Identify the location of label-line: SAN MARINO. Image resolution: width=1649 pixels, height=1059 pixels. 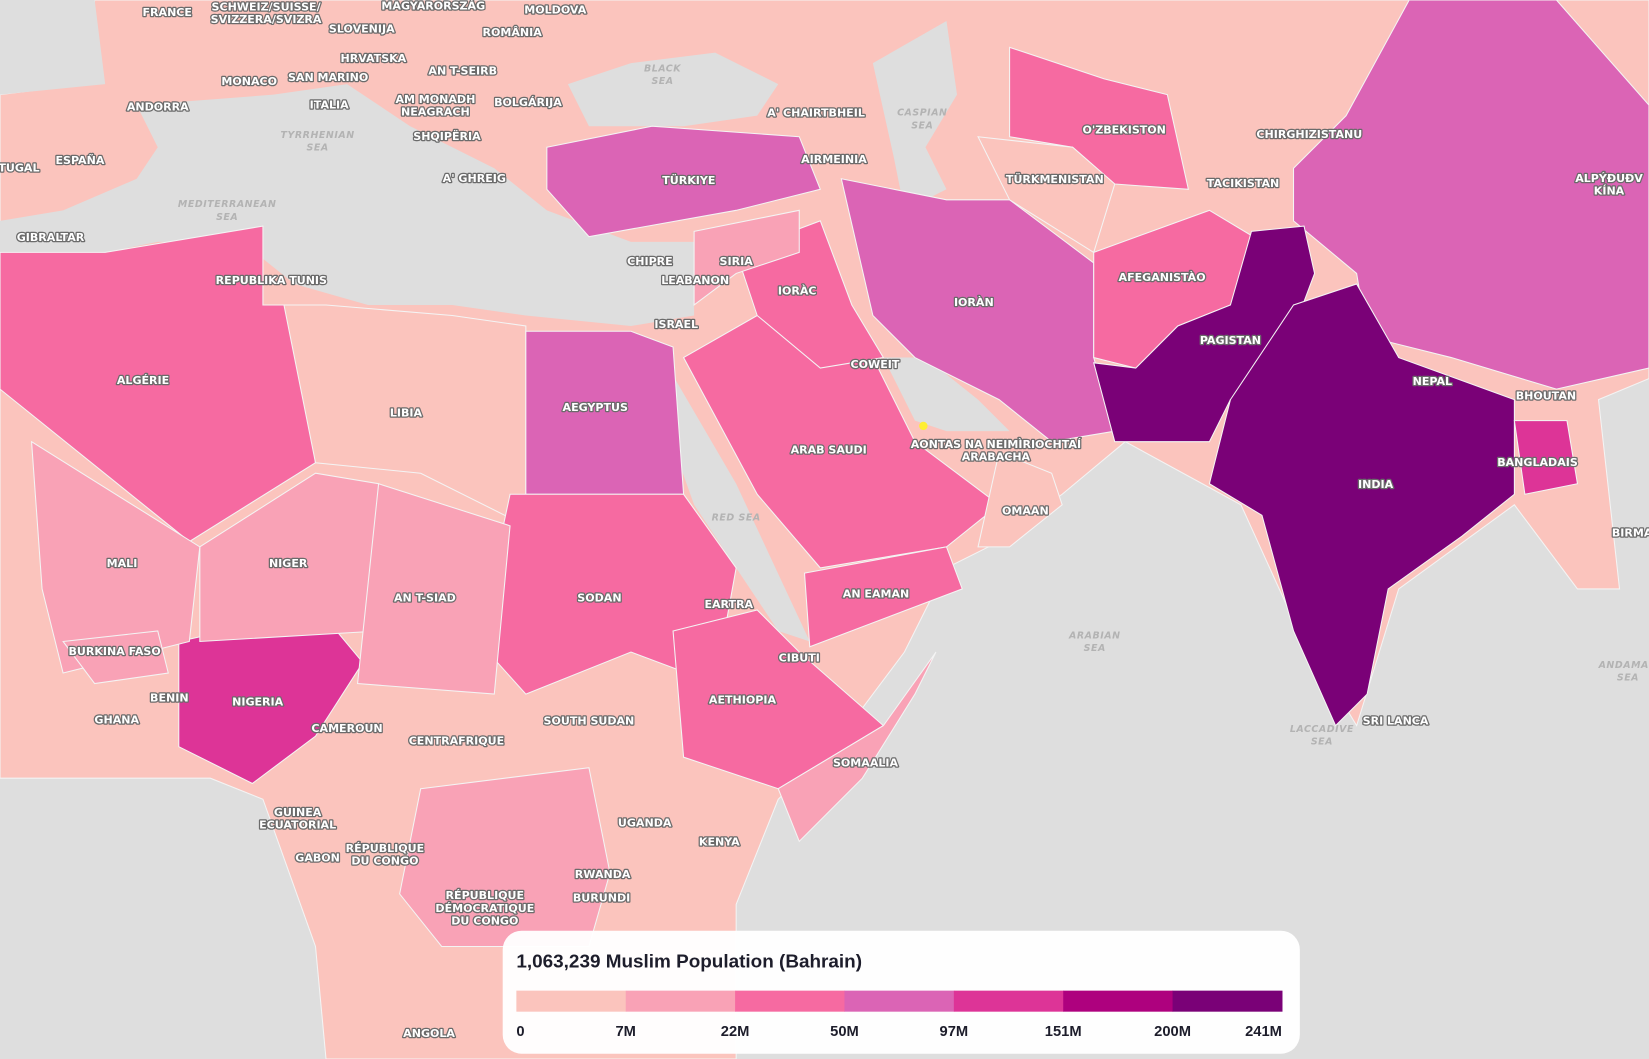
(328, 77).